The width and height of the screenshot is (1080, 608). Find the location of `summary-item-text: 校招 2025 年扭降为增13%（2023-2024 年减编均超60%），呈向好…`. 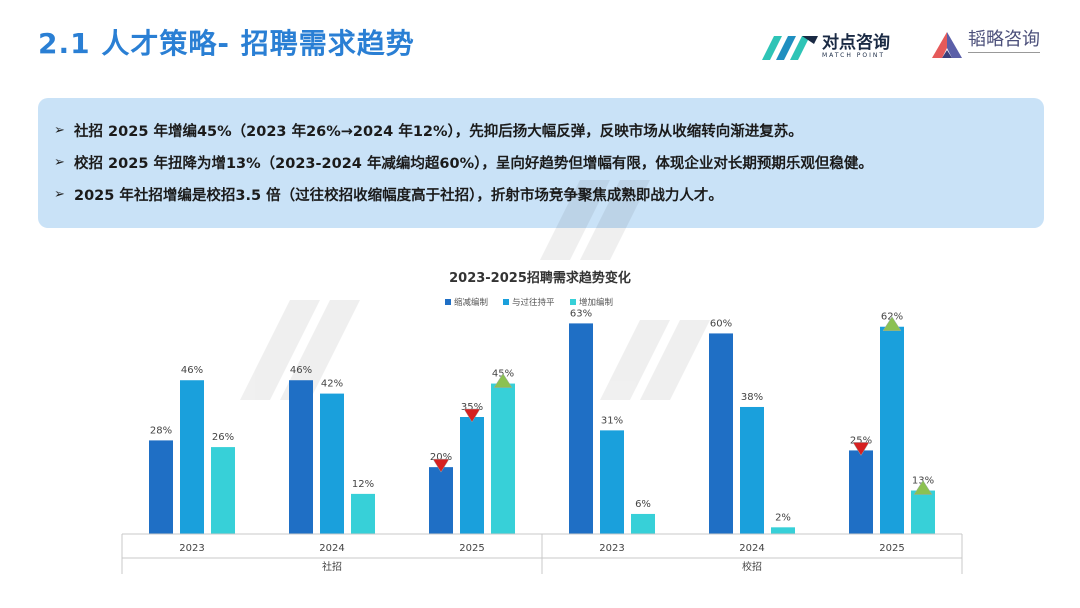

summary-item-text: 校招 2025 年扭降为增13%（2023-2024 年减编均超60%），呈向好… is located at coordinates (473, 163).